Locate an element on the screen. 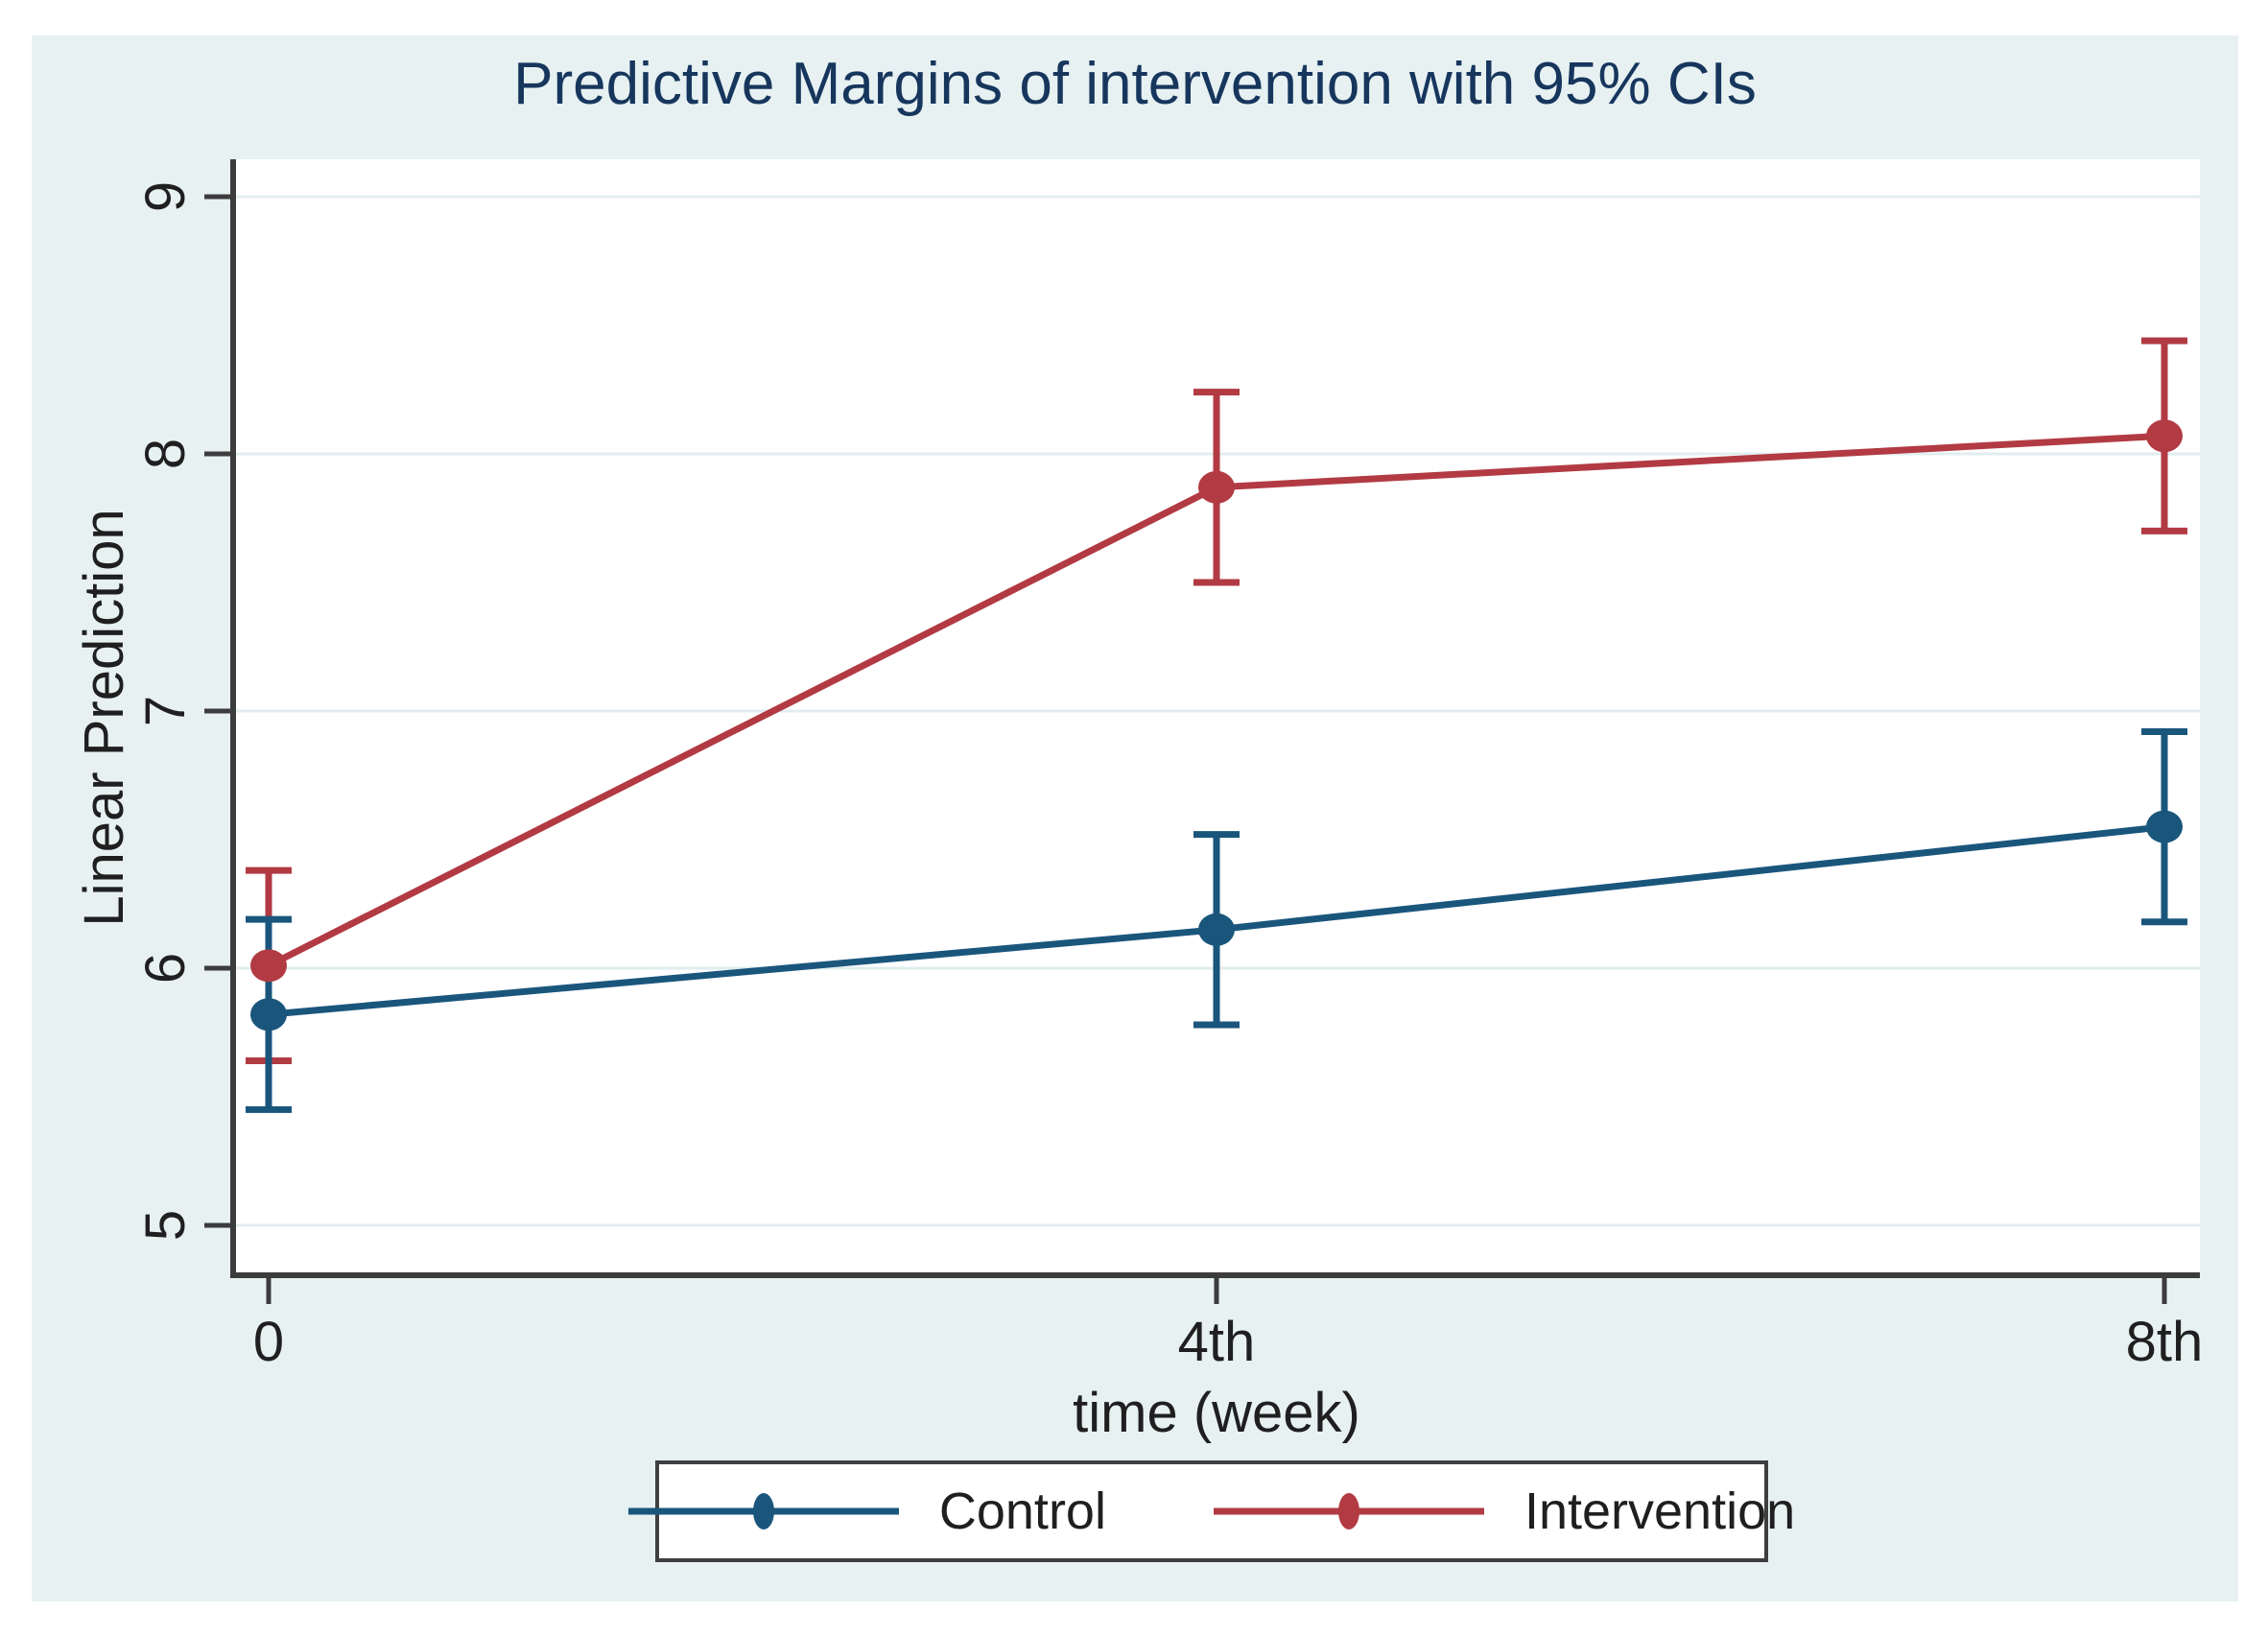  y-tick-label: 9 is located at coordinates (165, 196).